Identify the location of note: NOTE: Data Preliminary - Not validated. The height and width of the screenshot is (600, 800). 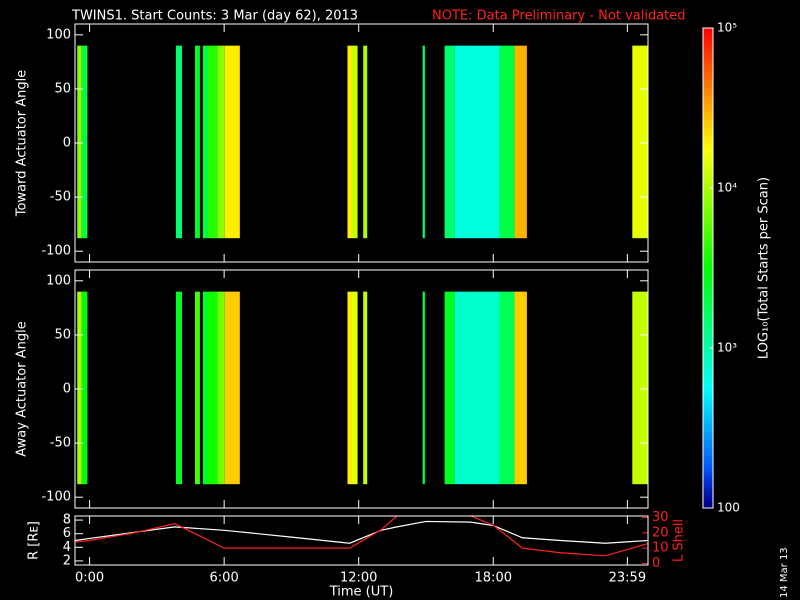
(559, 16).